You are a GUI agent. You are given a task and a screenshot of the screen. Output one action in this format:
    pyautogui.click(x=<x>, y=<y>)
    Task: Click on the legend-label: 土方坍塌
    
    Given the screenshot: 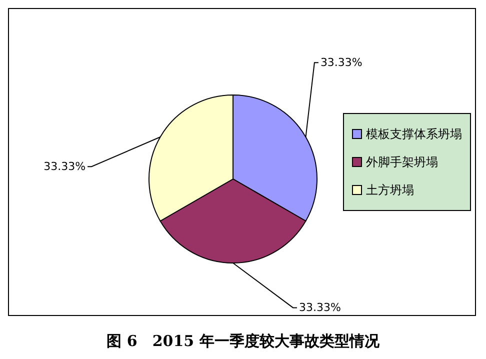 What is the action you would take?
    pyautogui.click(x=390, y=190)
    